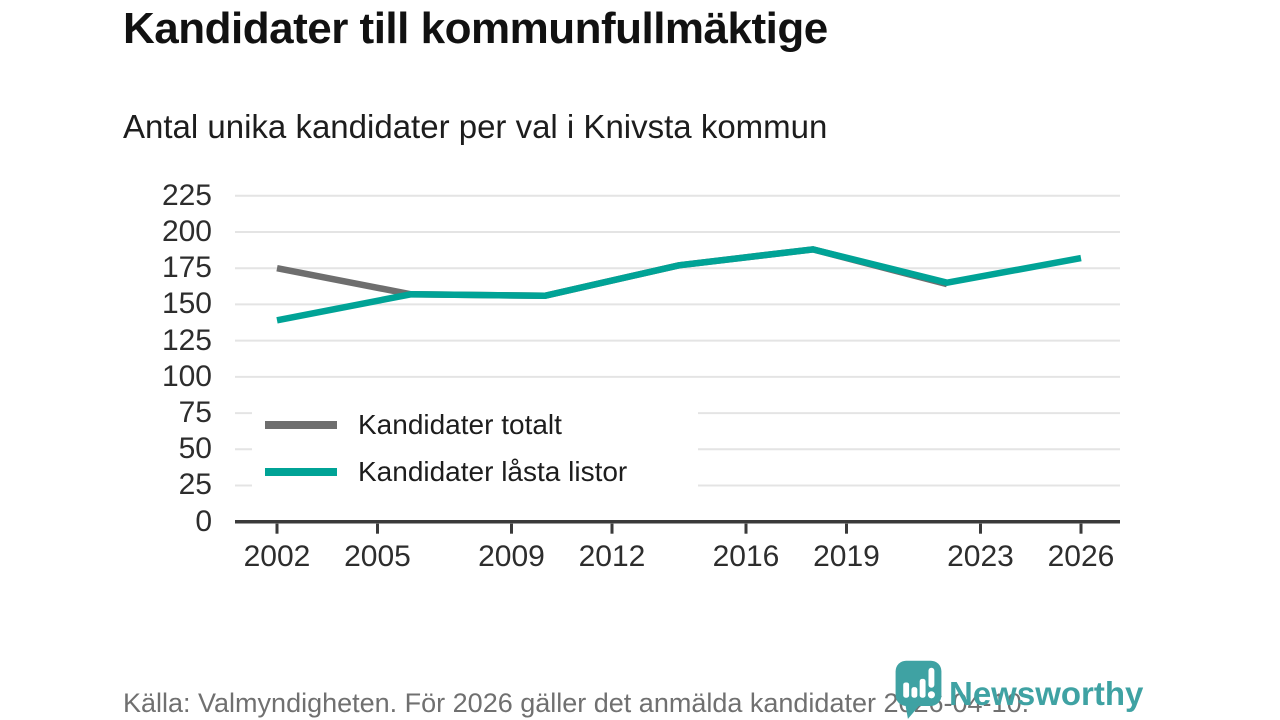 This screenshot has height=720, width=1280. What do you see at coordinates (918, 689) in the screenshot?
I see `newsworthy-pin-barchart-icon` at bounding box center [918, 689].